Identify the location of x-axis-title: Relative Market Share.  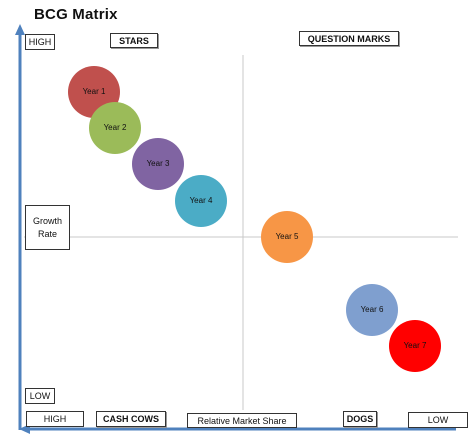
(242, 420).